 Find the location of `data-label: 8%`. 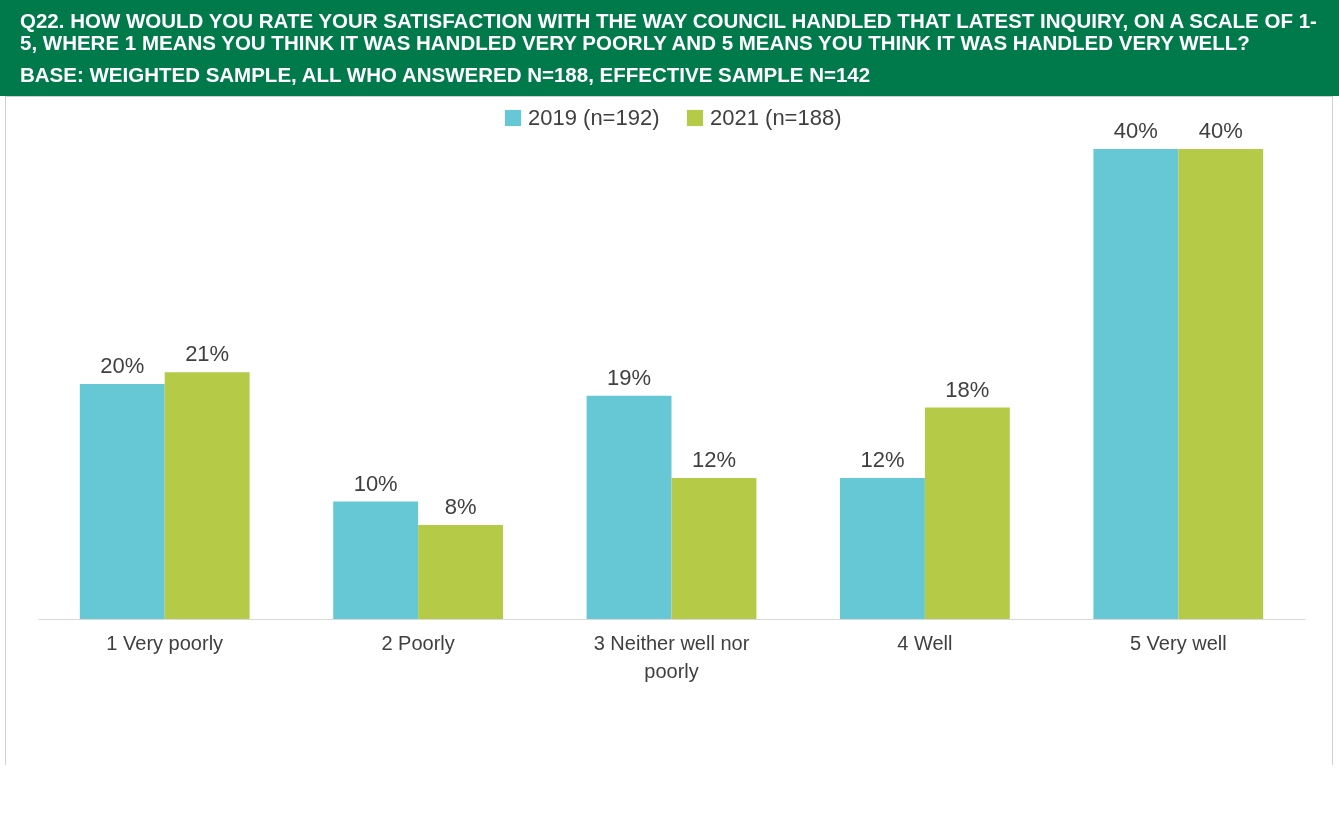

data-label: 8% is located at coordinates (460, 506).